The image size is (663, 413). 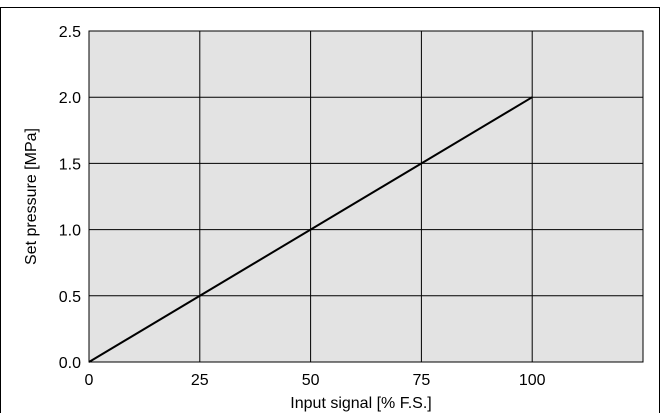 I want to click on y-tick-label-3: 1.5, so click(x=70, y=164).